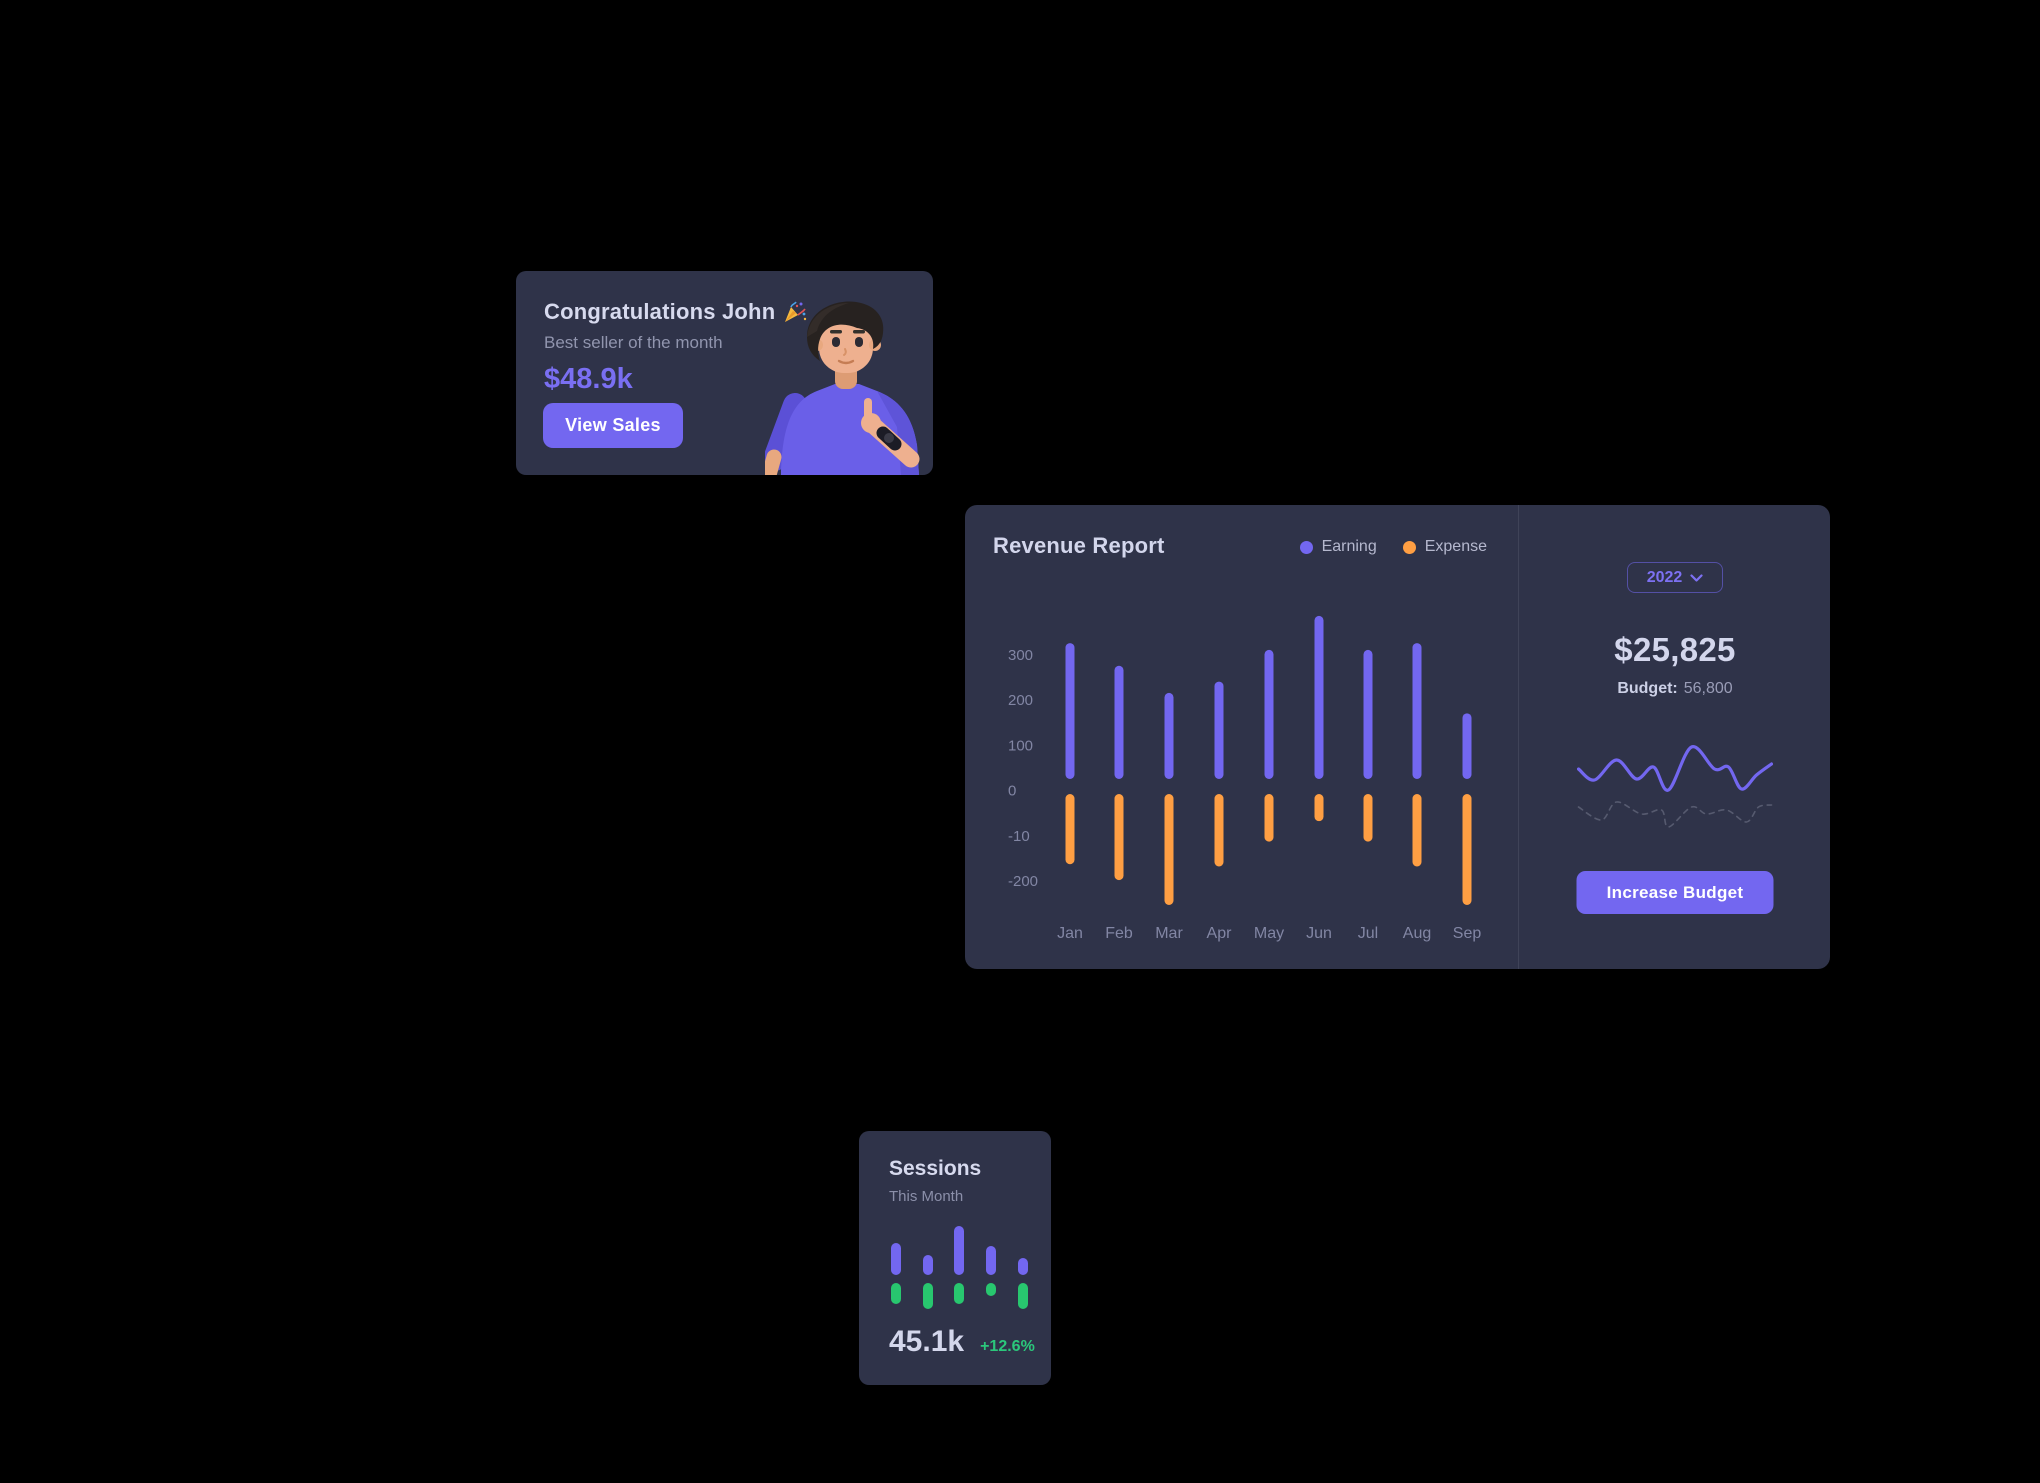  I want to click on x-tick-label: Apr, so click(1220, 933).